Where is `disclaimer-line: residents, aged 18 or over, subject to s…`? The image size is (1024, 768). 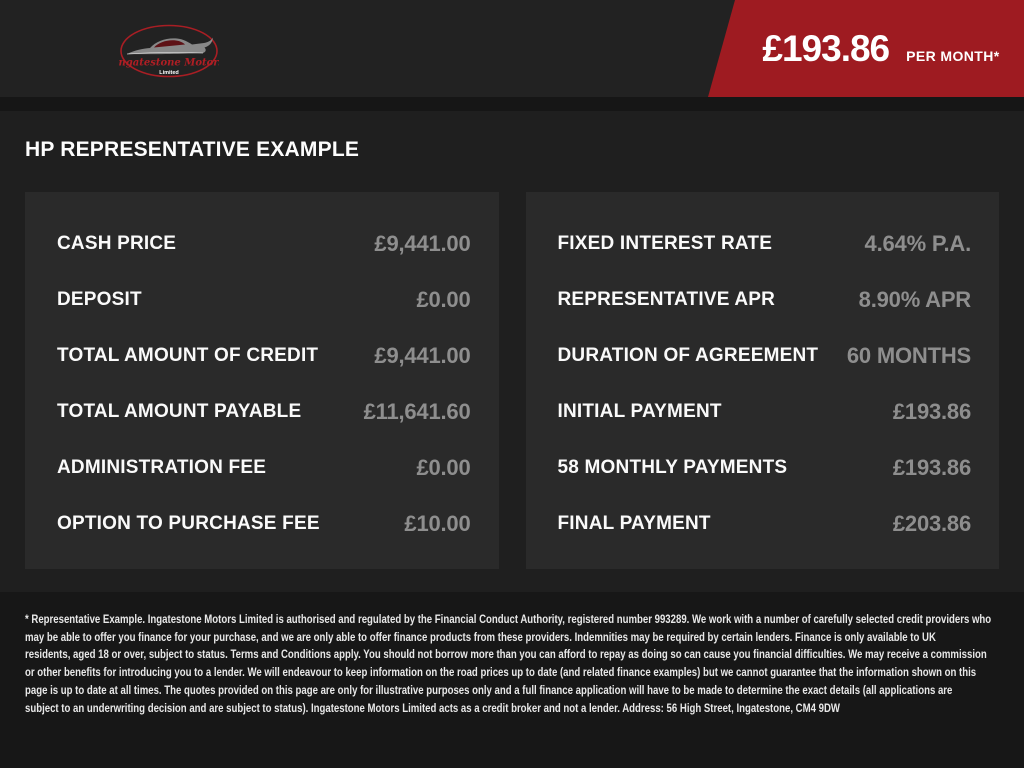
disclaimer-line: residents, aged 18 or over, subject to s… is located at coordinates (506, 655).